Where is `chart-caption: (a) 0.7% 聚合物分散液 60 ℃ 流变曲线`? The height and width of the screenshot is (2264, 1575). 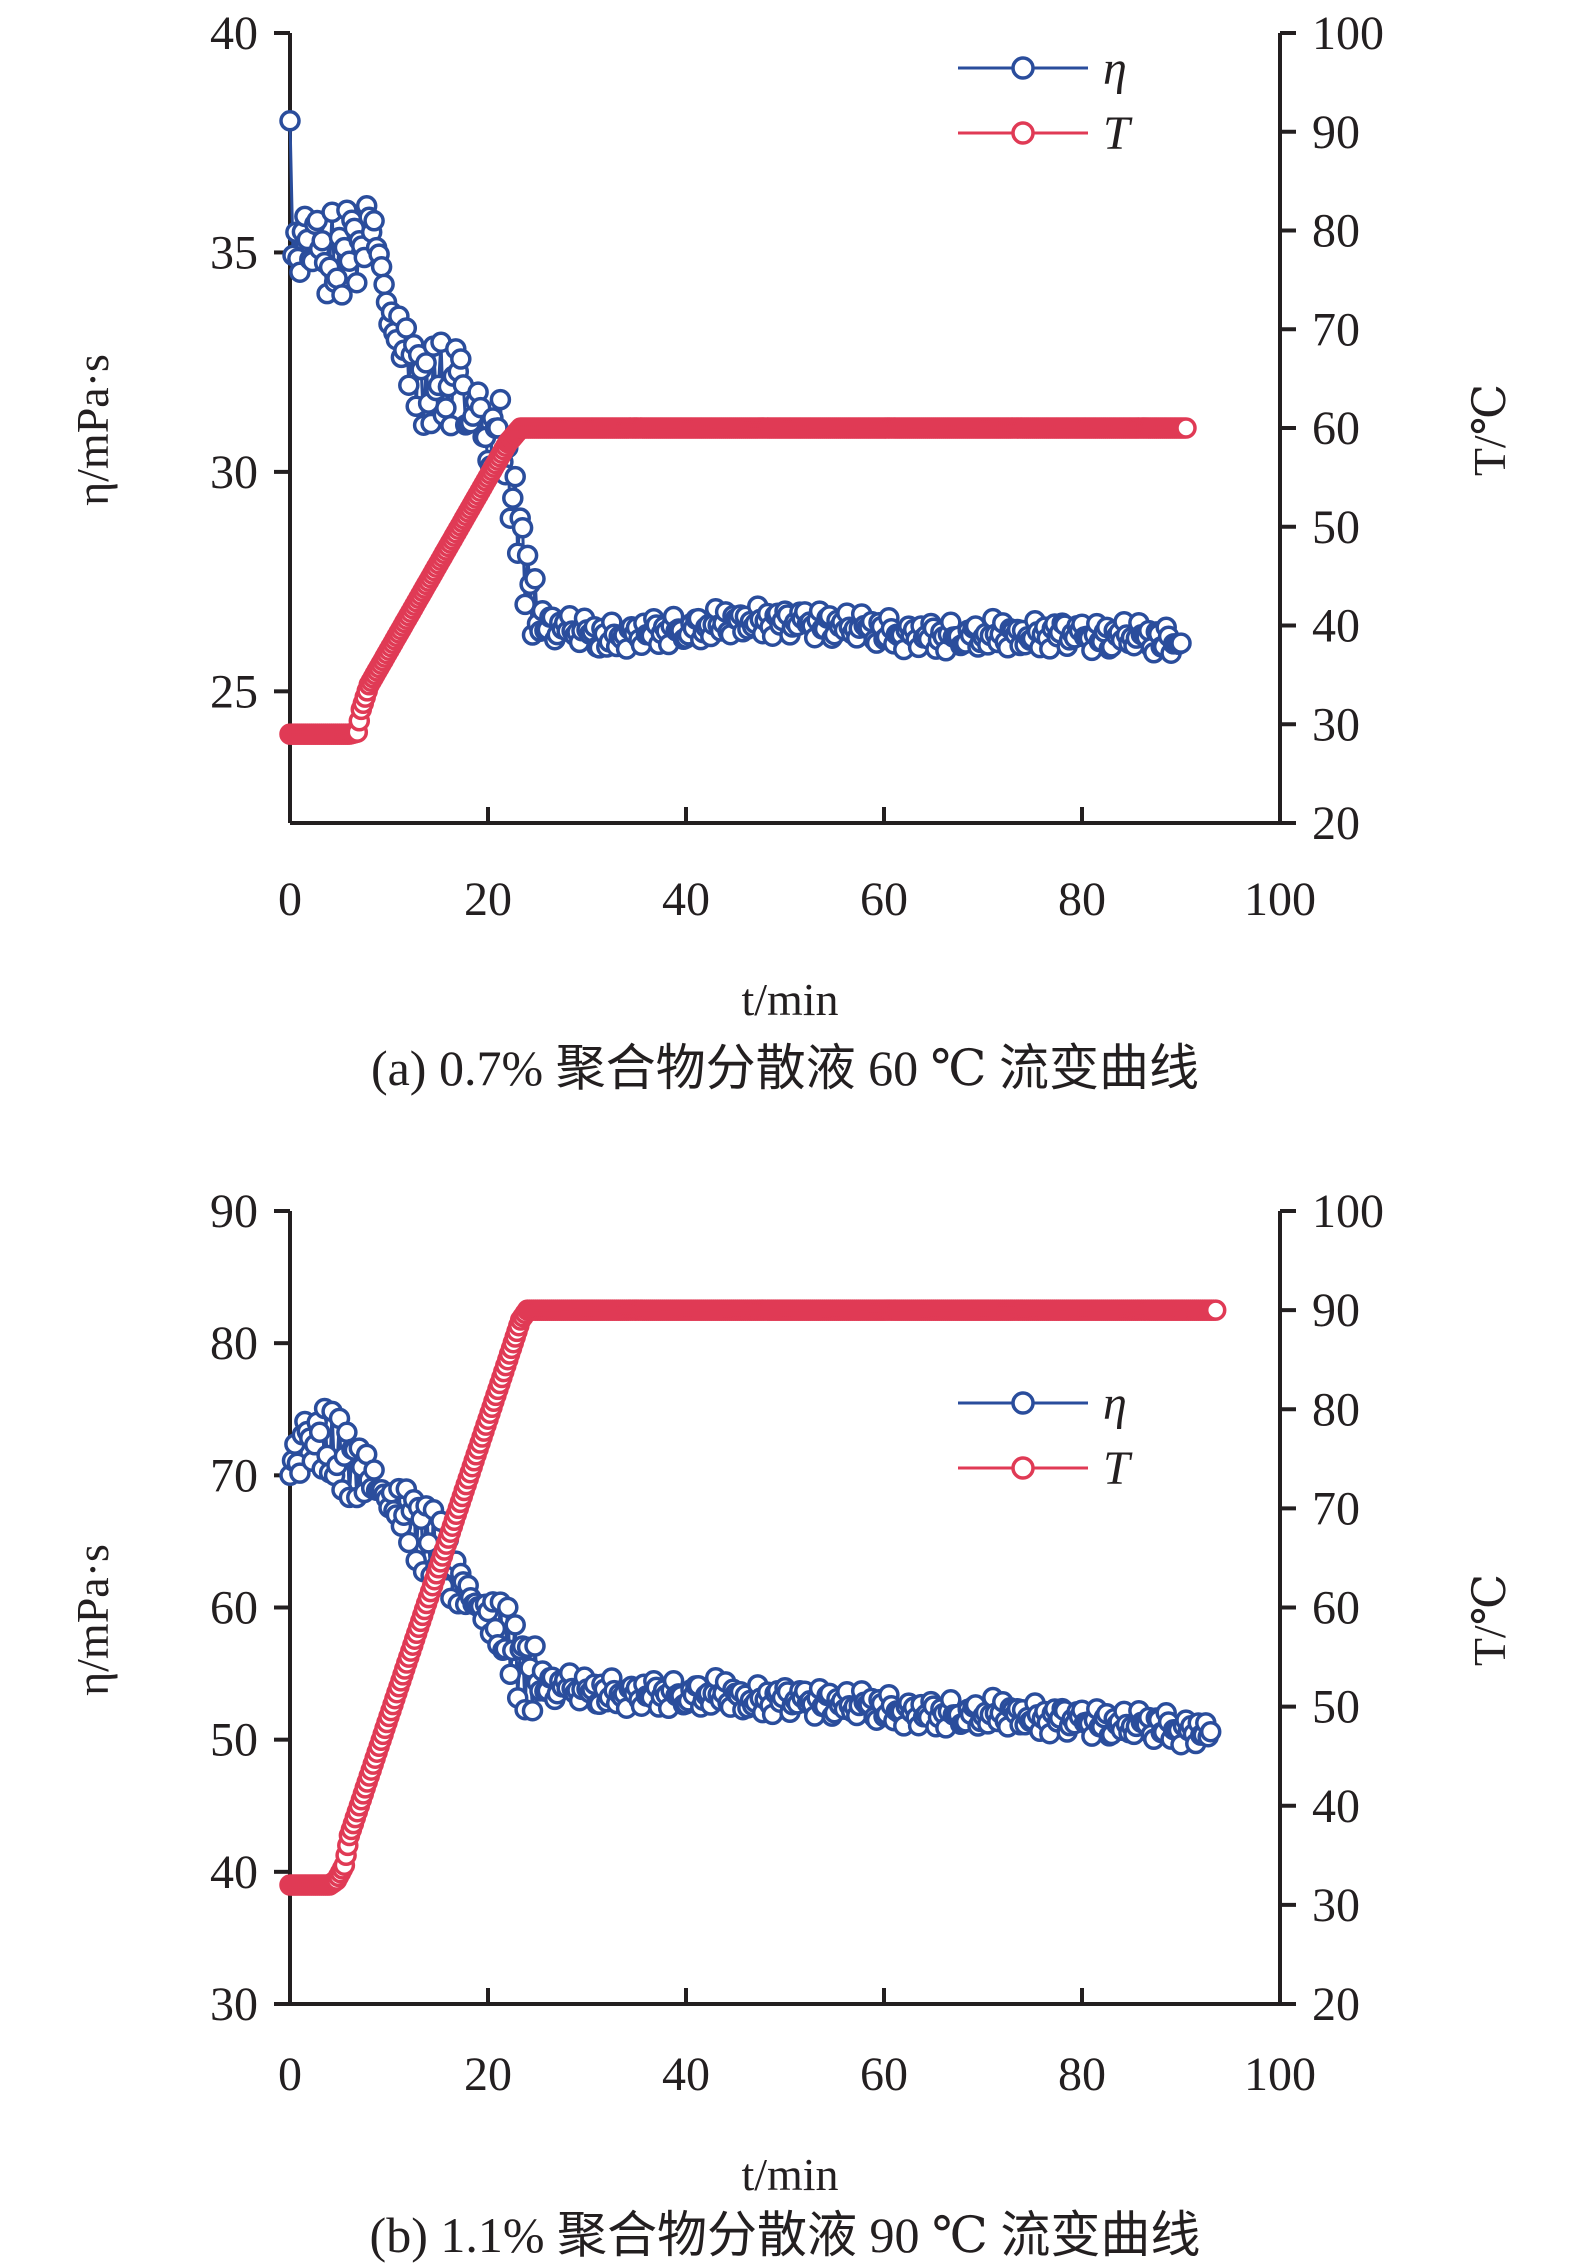
chart-caption: (a) 0.7% 聚合物分散液 60 ℃ 流变曲线 is located at coordinates (785, 1068).